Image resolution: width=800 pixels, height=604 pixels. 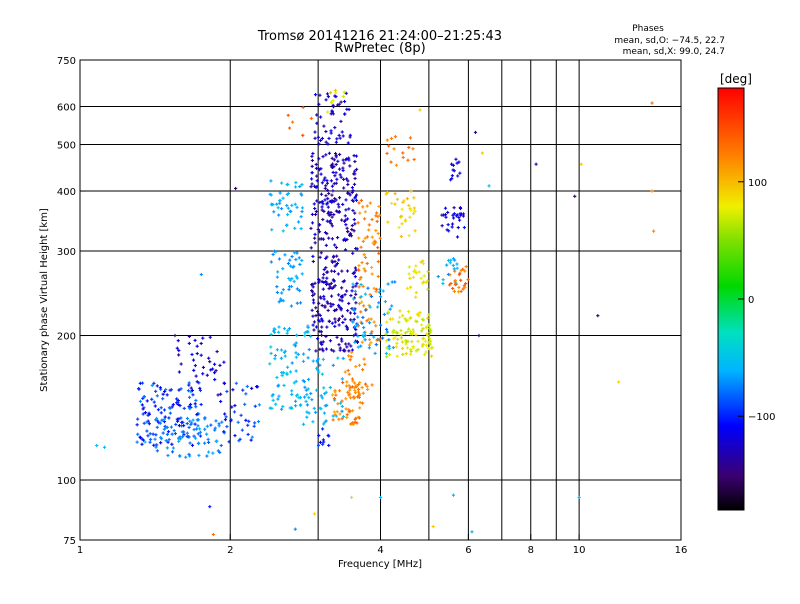 I want to click on y-tick-label: 750, so click(x=66, y=61).